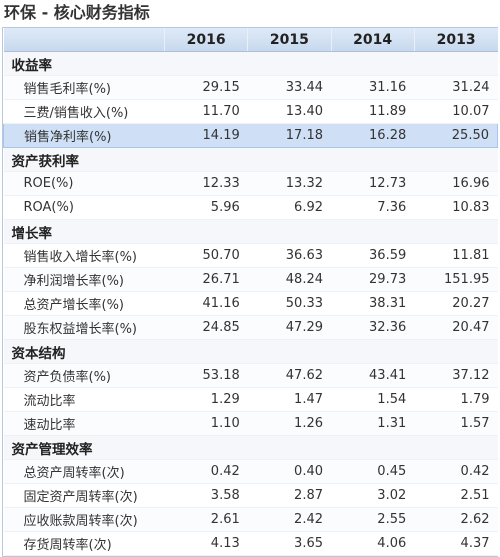 Image resolution: width=500 pixels, height=557 pixels. I want to click on row-label: 股东权益增长率(%), so click(84, 327).